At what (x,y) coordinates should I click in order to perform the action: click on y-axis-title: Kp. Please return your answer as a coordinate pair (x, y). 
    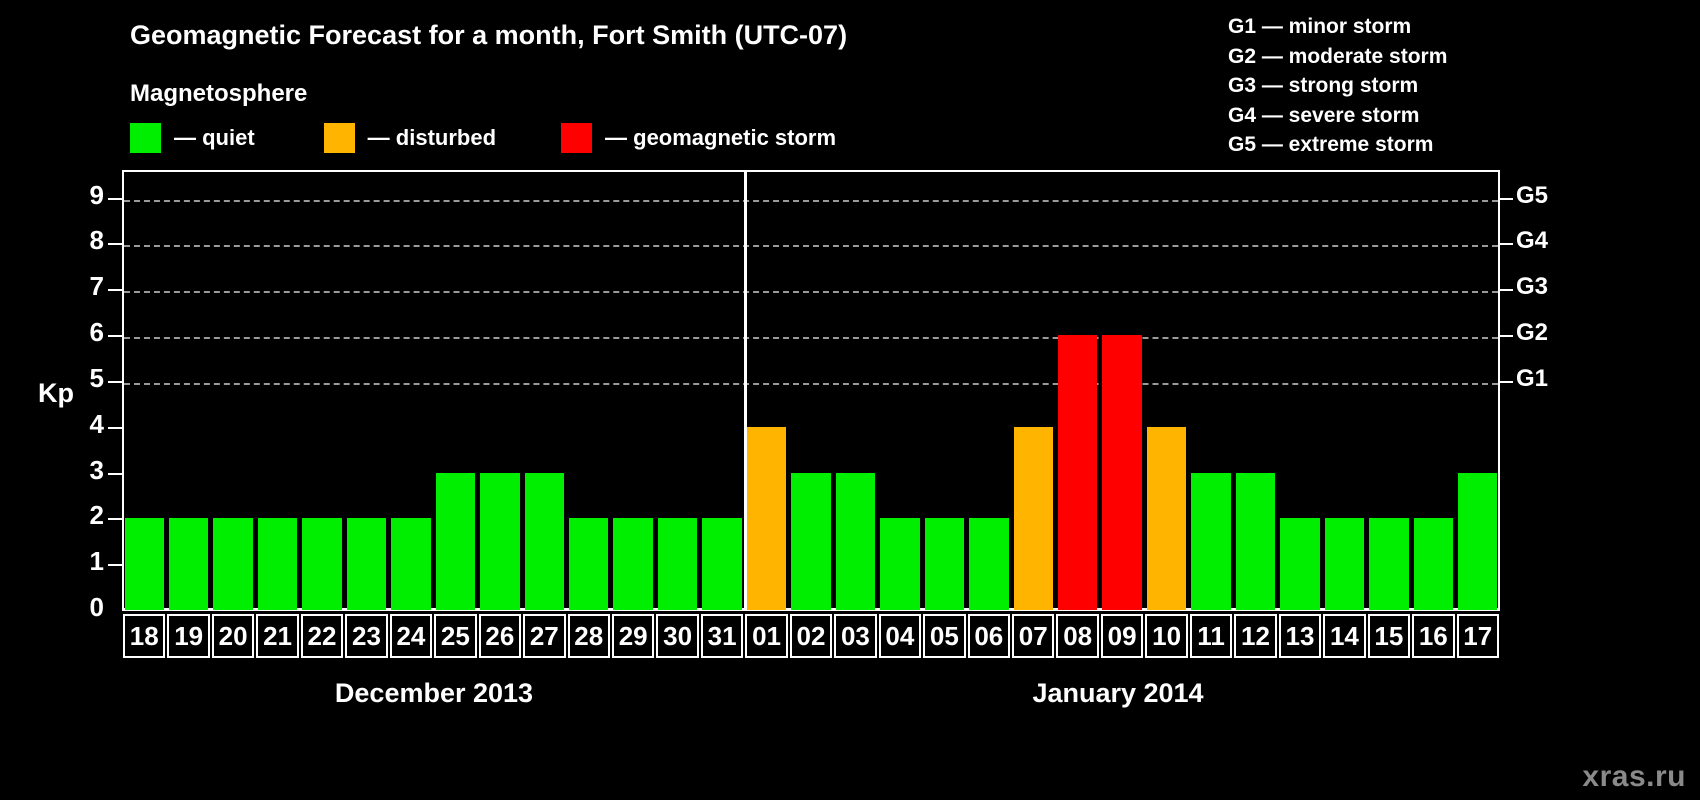
    Looking at the image, I should click on (56, 393).